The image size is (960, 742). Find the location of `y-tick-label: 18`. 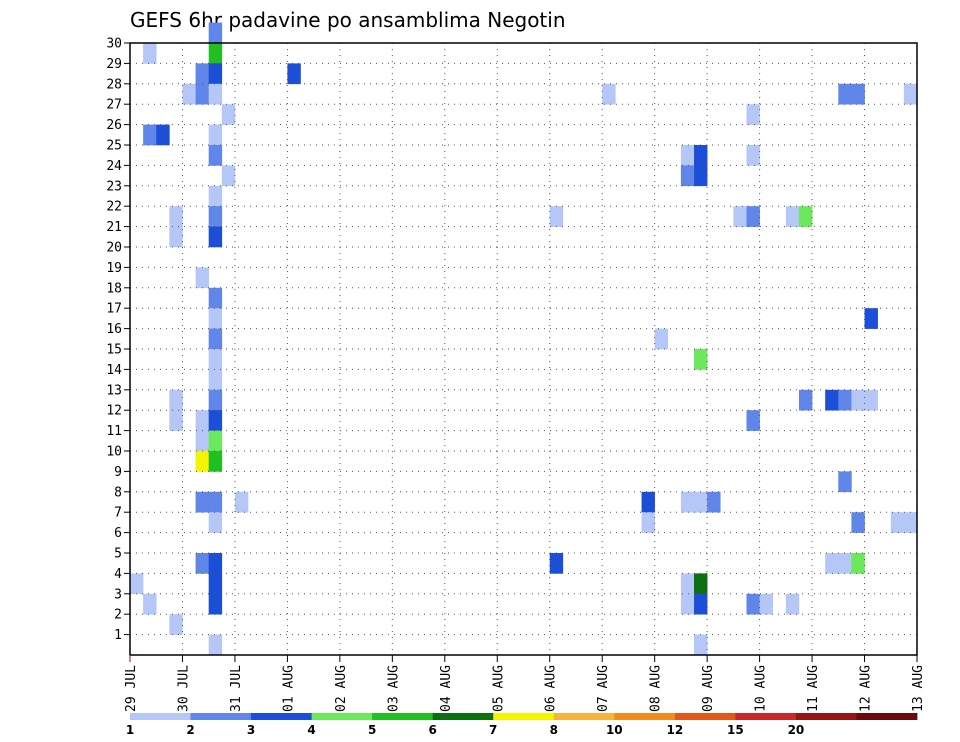

y-tick-label: 18 is located at coordinates (114, 288).